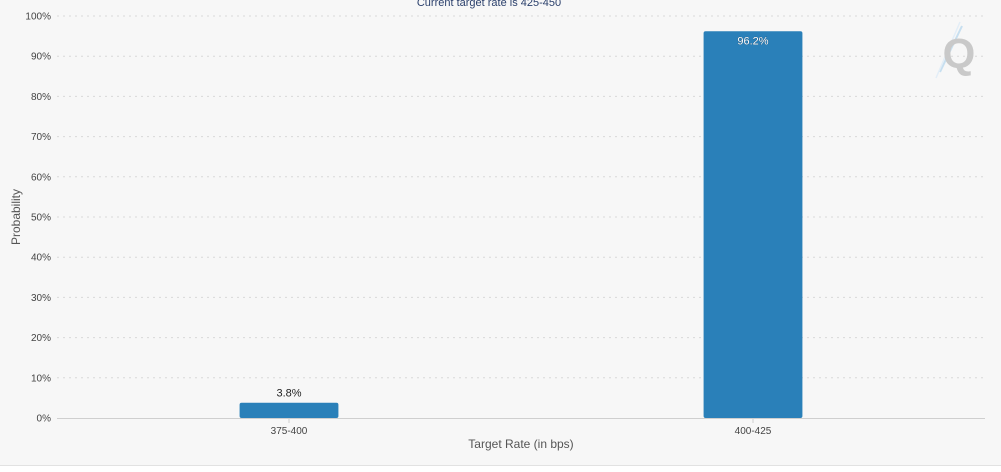 Image resolution: width=1001 pixels, height=472 pixels. I want to click on bottom-strip, so click(500, 468).